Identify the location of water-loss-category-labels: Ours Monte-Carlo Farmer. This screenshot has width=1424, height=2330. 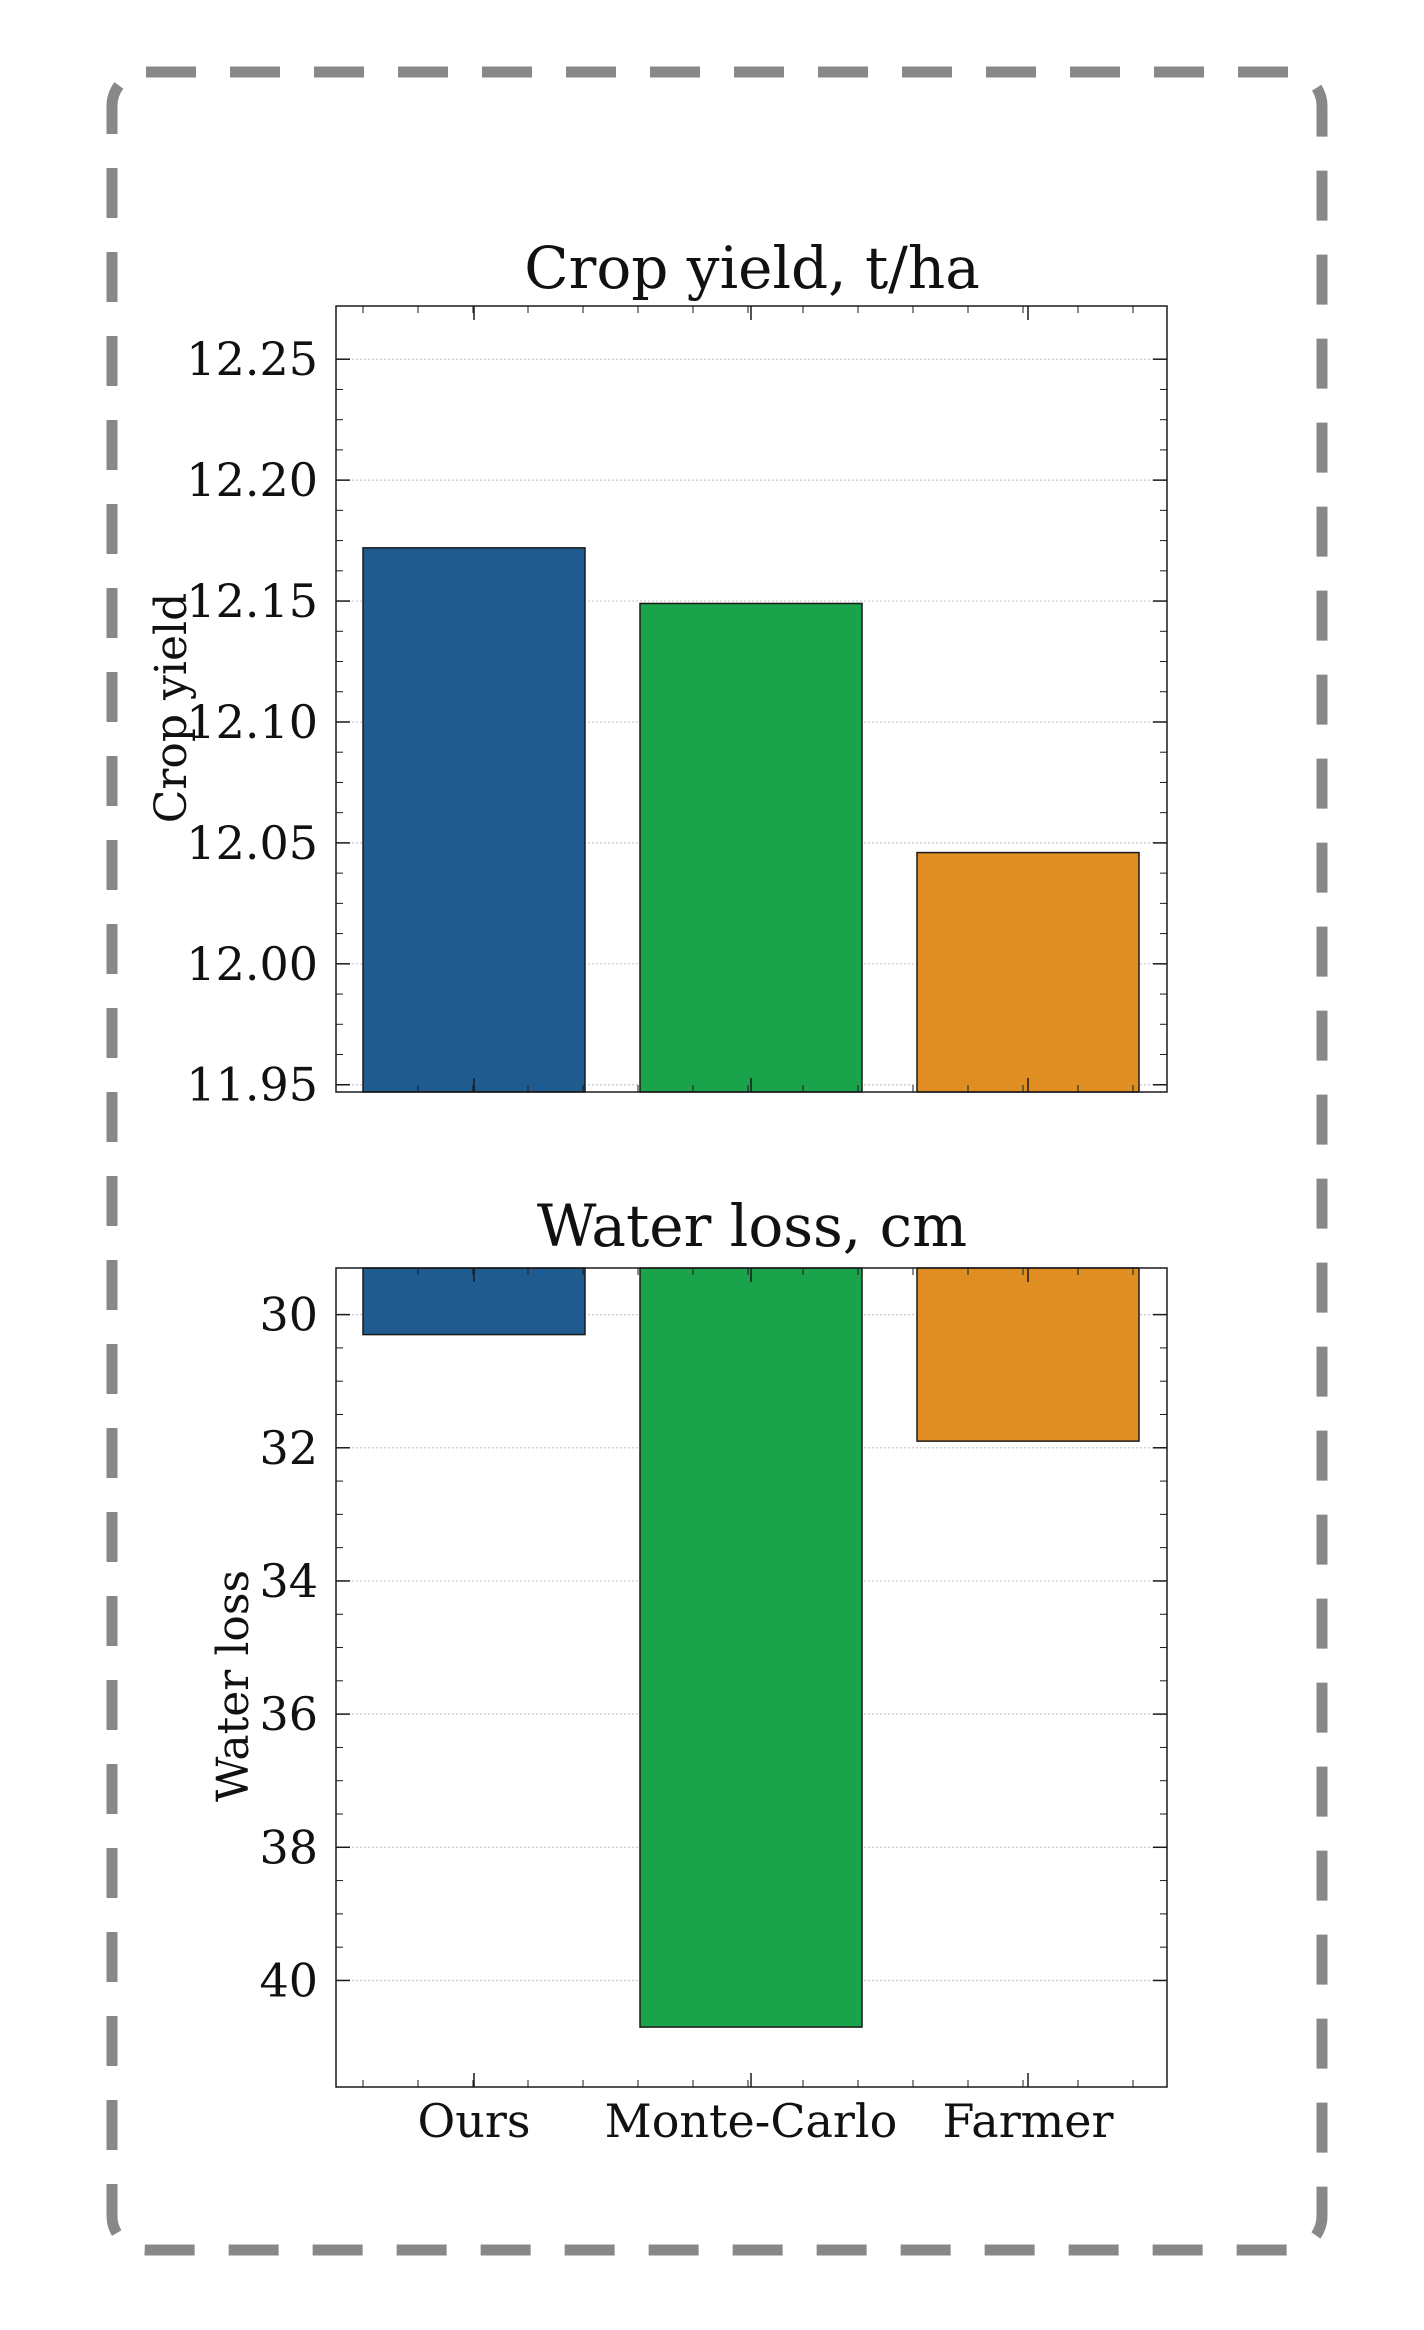
(766, 2121).